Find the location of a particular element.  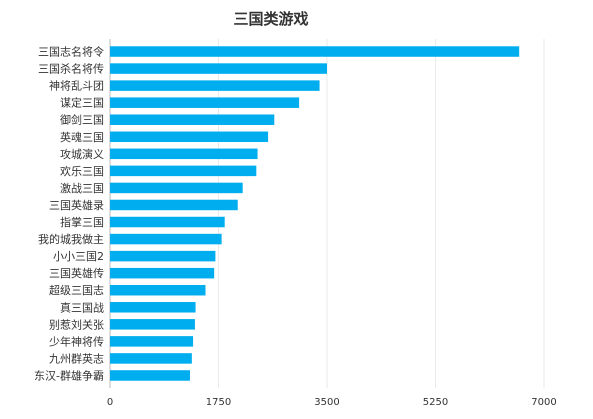

x-tick-label: 3500 is located at coordinates (326, 402).